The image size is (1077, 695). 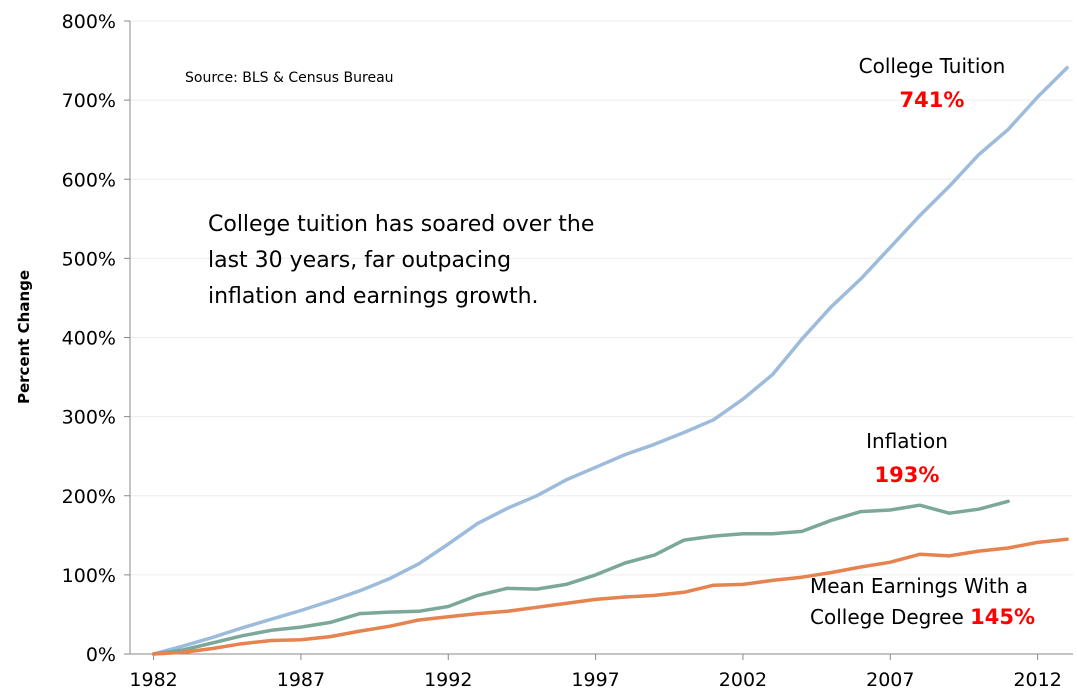 I want to click on y-tick-label: 0%, so click(x=101, y=655).